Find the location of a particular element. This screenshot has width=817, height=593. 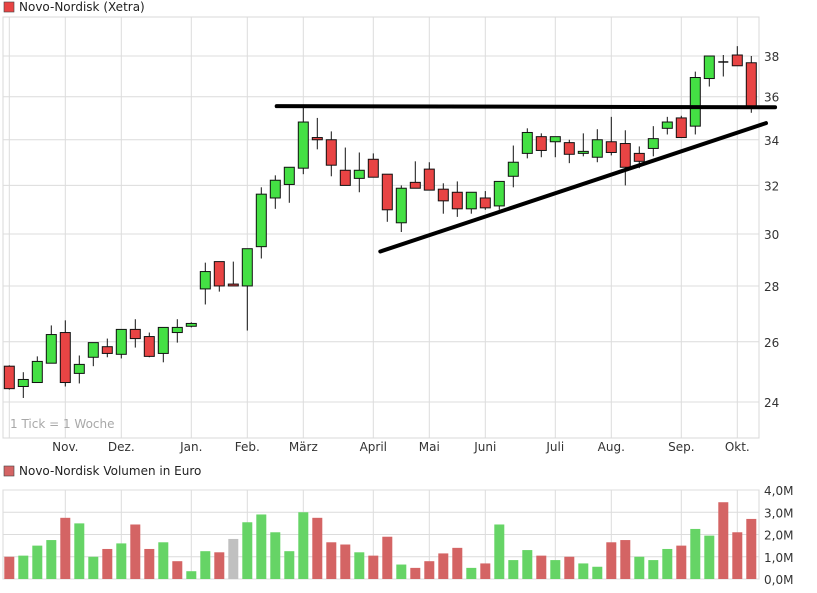

volume-tick-label: 3,0M is located at coordinates (778, 513).